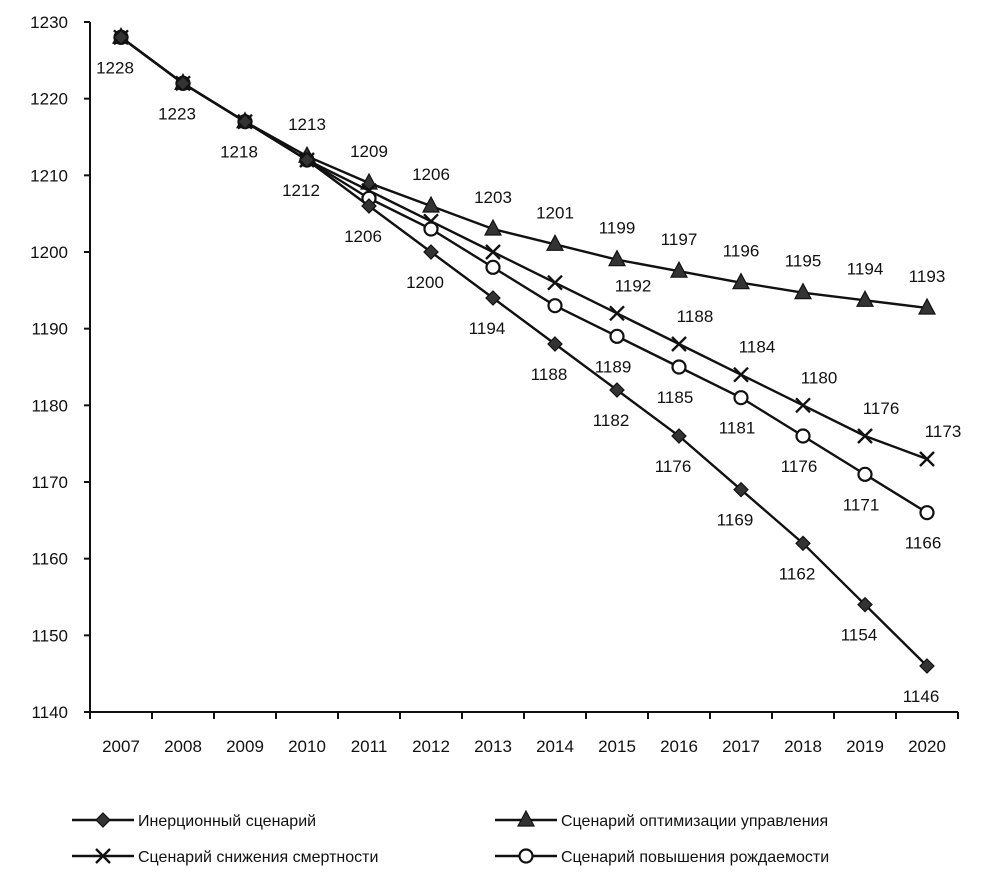  What do you see at coordinates (49, 329) in the screenshot?
I see `y-tick-label: 1190` at bounding box center [49, 329].